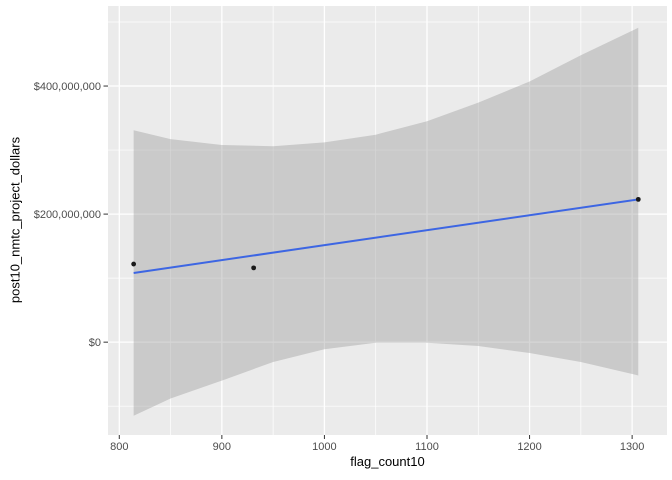 This screenshot has width=672, height=480. Describe the element at coordinates (222, 447) in the screenshot. I see `x-tick-label: 900` at that location.